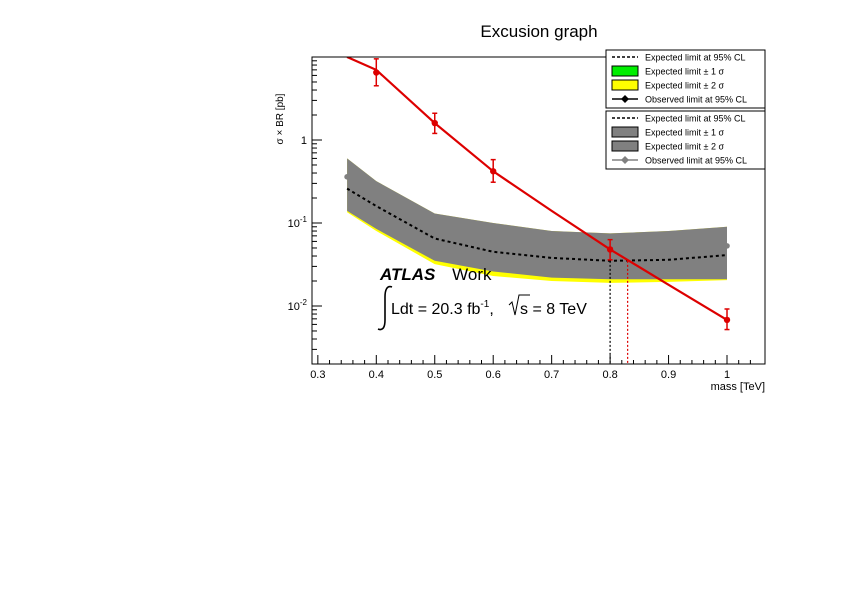 This screenshot has height=595, width=842. I want to click on svg-text: ATLAS Work, so click(435, 274).